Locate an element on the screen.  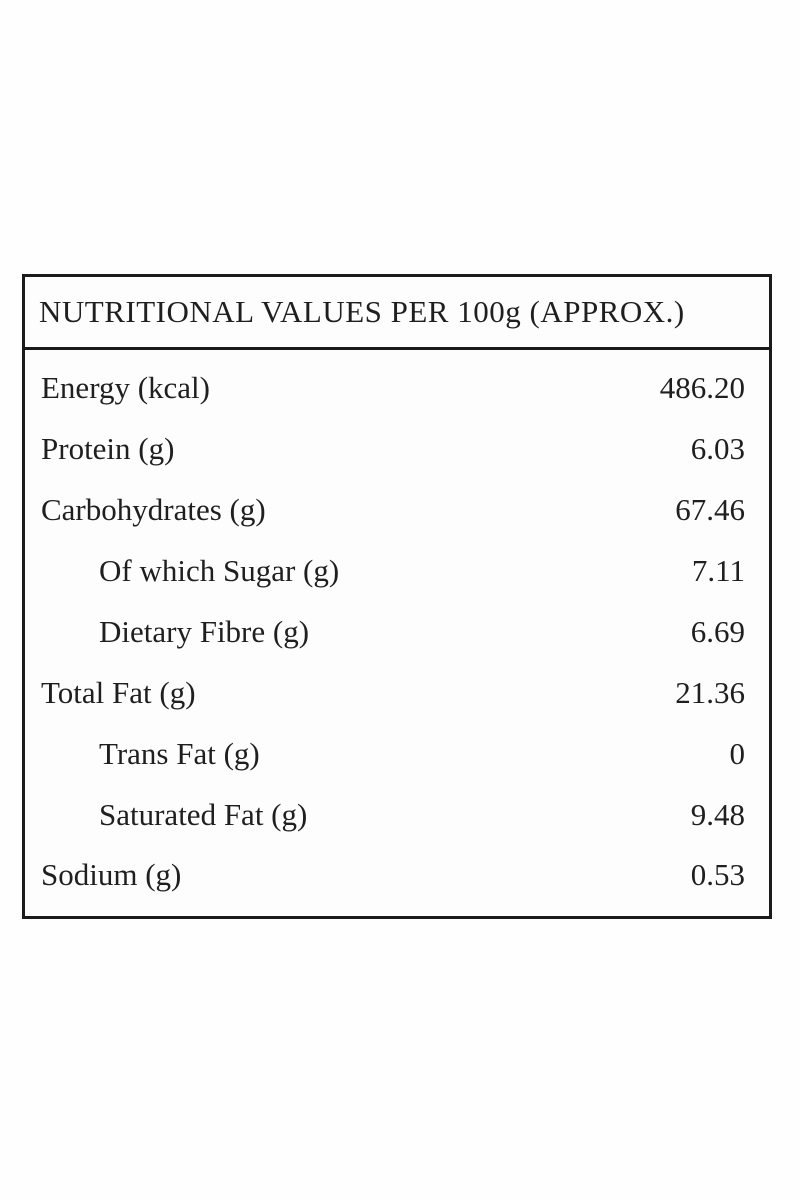
row-label: Total Fat (g) is located at coordinates (118, 692).